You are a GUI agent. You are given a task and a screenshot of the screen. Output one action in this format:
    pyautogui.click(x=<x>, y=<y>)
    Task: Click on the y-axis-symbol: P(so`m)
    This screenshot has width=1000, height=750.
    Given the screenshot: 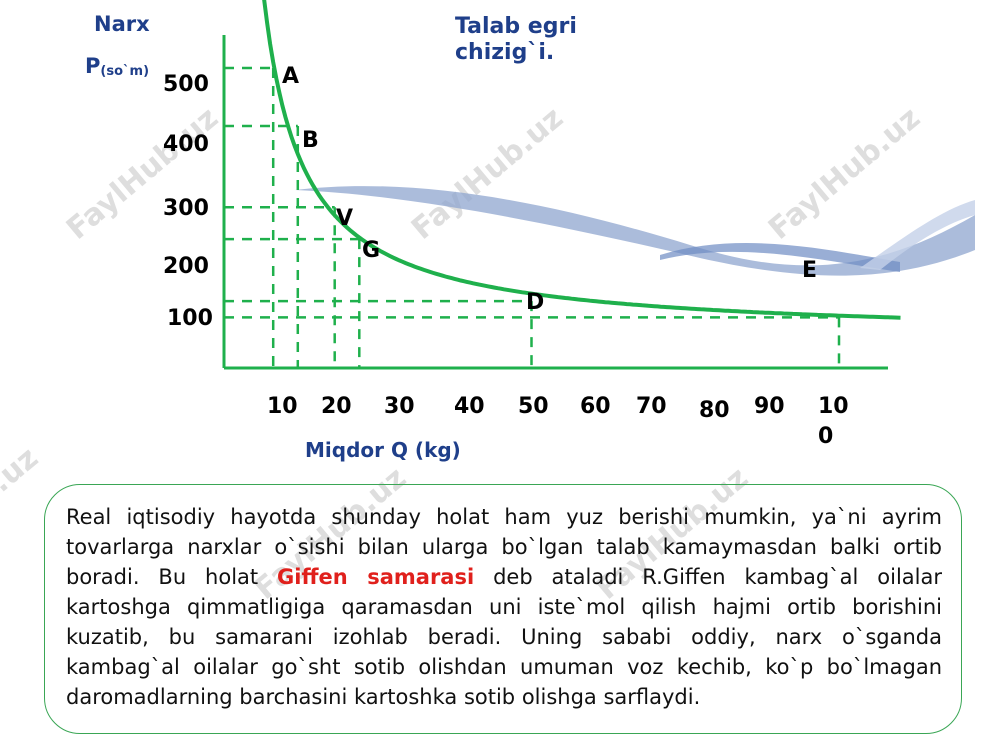 What is the action you would take?
    pyautogui.click(x=117, y=66)
    